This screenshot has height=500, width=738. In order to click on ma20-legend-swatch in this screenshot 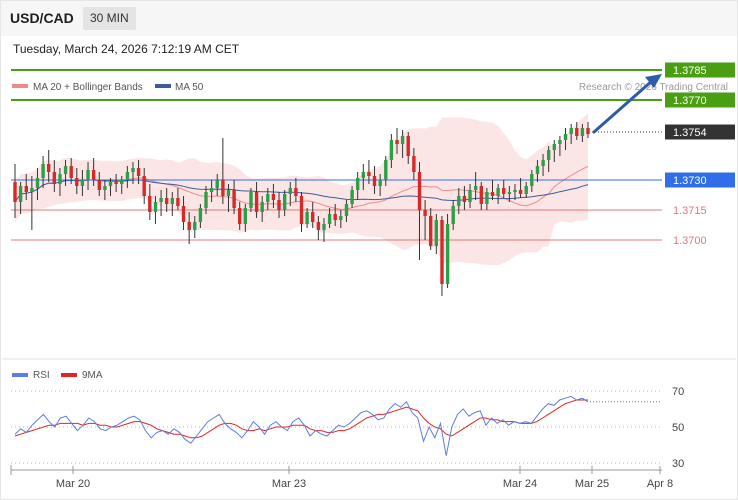, I will do `click(20, 86)`.